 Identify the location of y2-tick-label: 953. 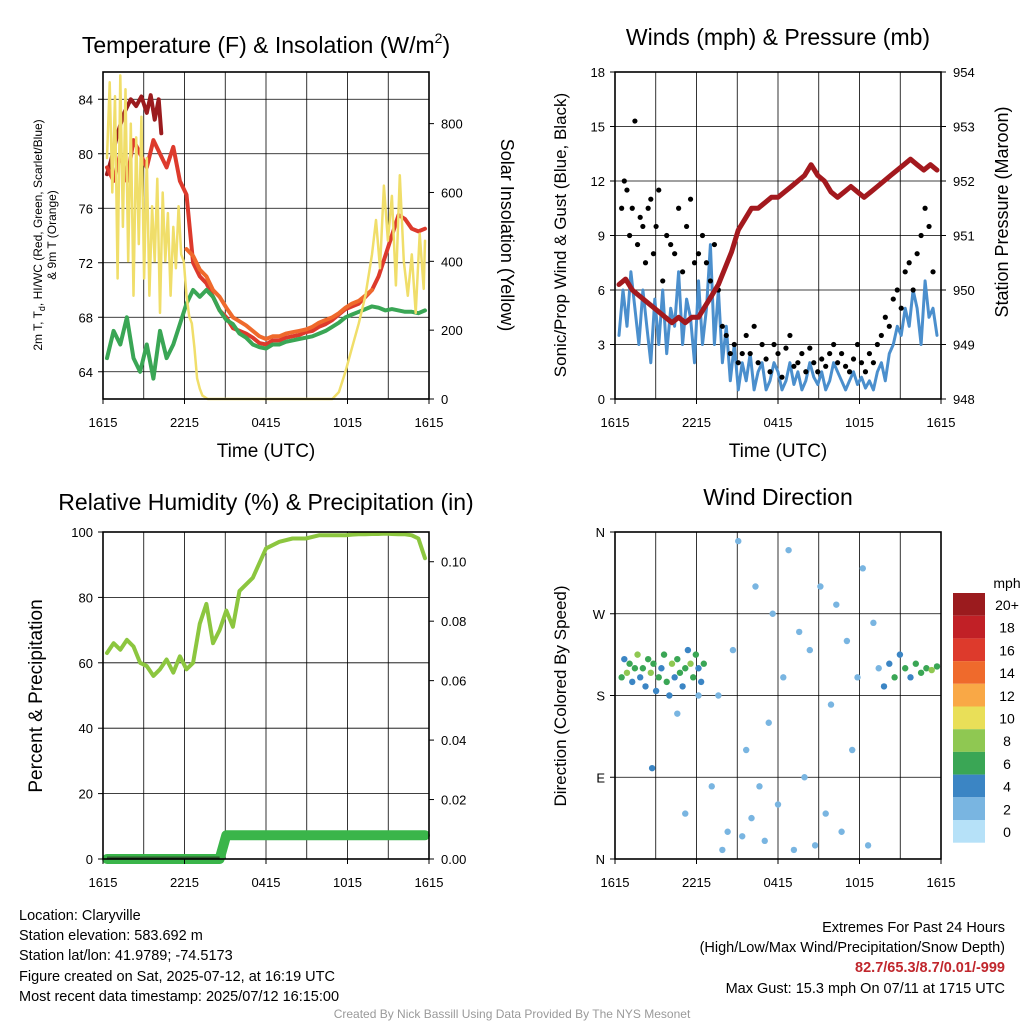
(964, 127).